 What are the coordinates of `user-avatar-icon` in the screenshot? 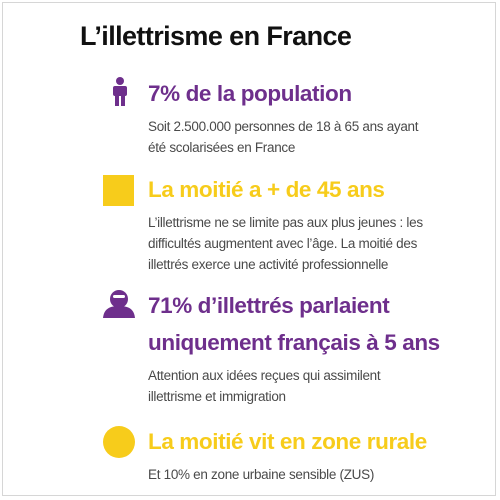 It's located at (119, 304).